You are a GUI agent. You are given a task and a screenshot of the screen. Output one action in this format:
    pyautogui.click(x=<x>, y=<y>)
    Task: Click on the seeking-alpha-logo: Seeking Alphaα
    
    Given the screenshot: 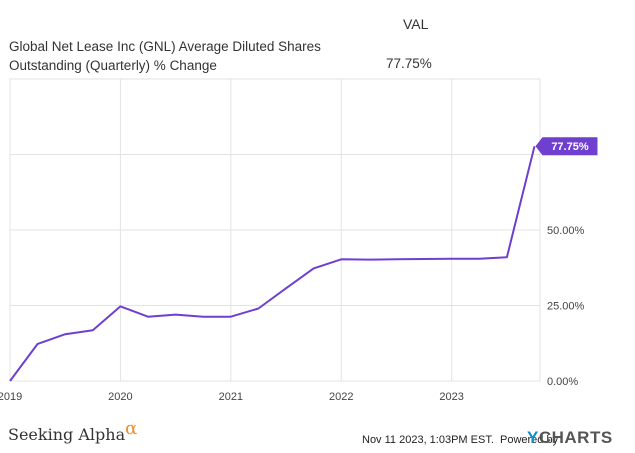 What is the action you would take?
    pyautogui.click(x=72, y=431)
    